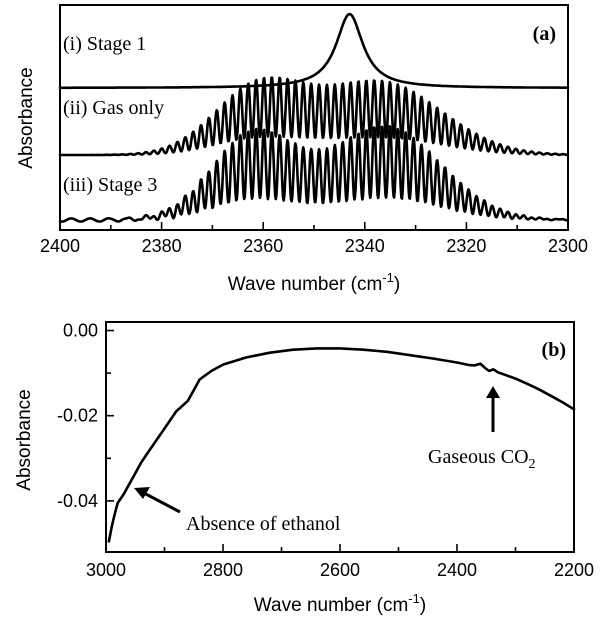  I want to click on y-tick-label: -0.04, so click(77, 501).